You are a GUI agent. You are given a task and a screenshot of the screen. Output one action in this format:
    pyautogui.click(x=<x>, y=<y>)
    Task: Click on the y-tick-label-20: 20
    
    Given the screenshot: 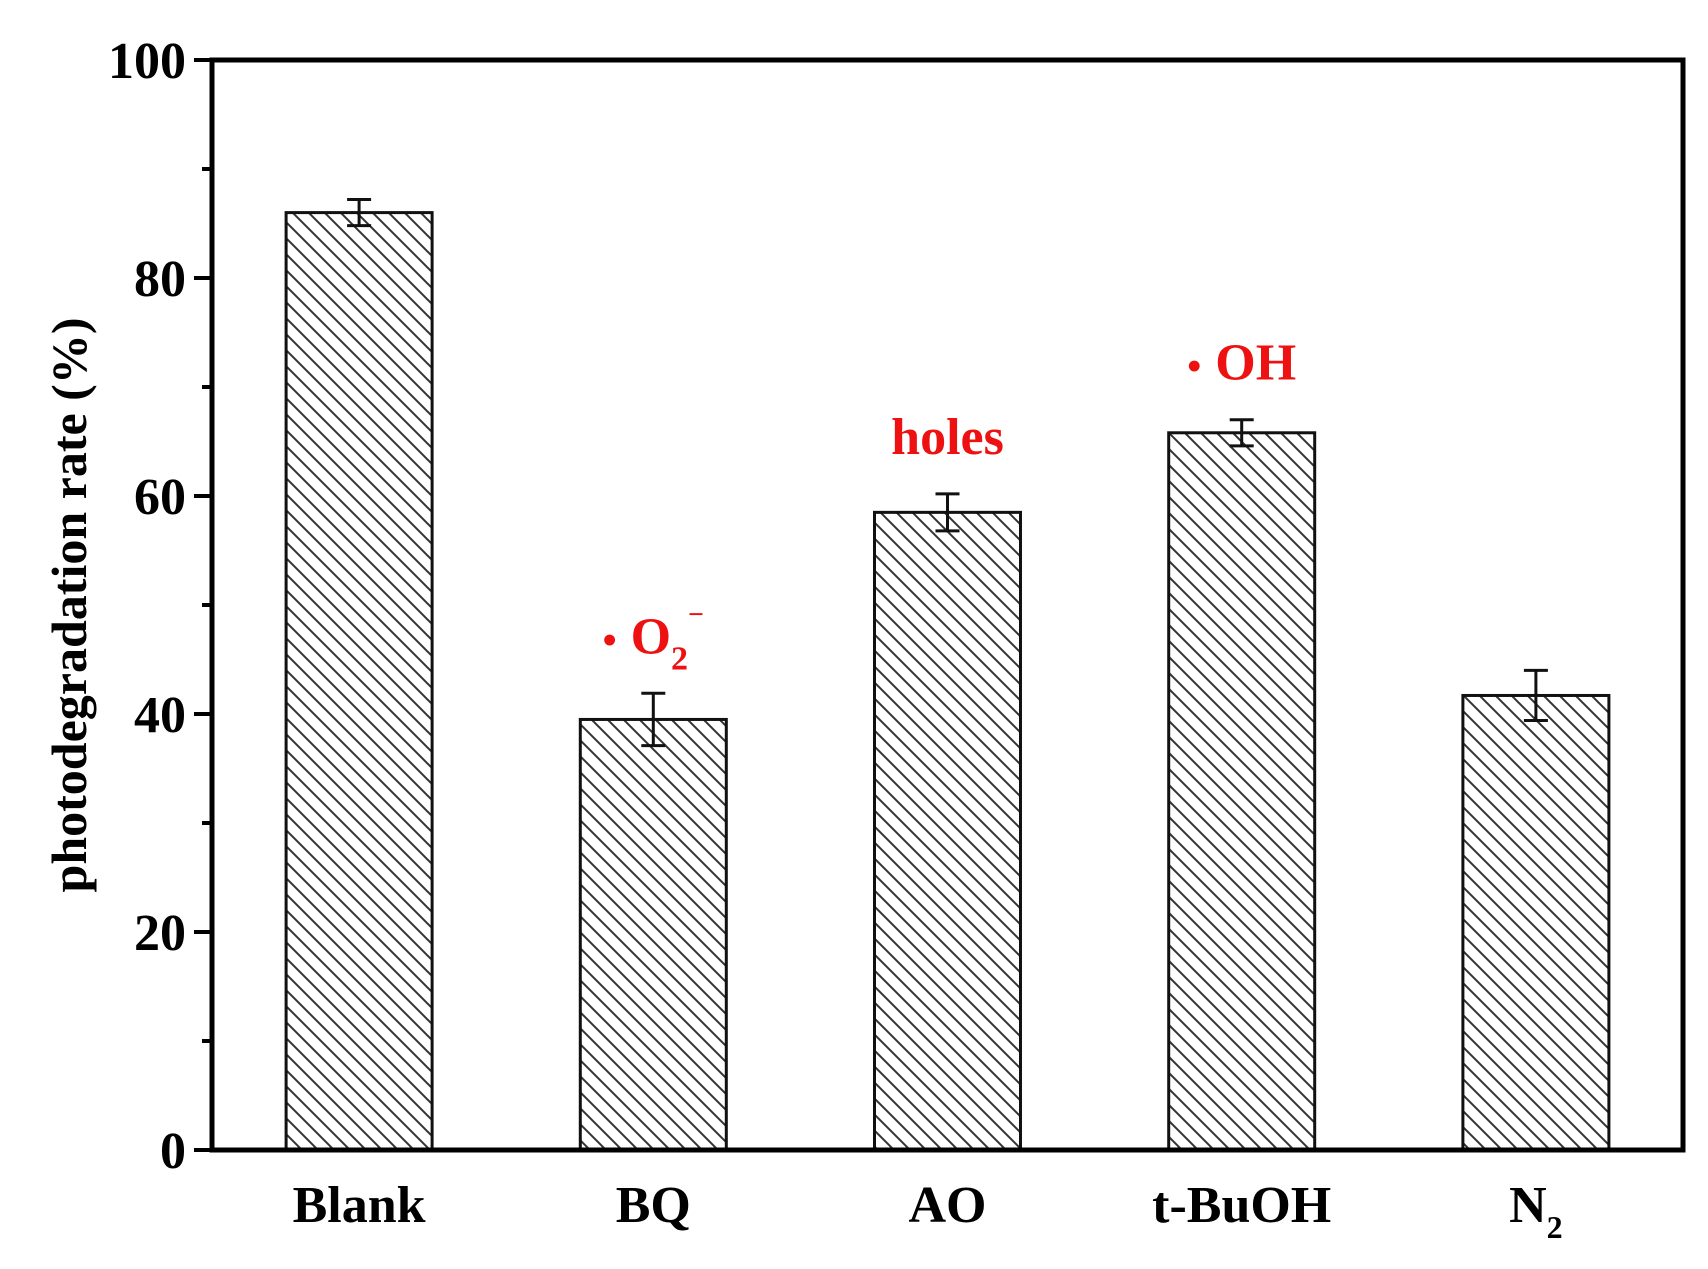 What is the action you would take?
    pyautogui.click(x=160, y=933)
    